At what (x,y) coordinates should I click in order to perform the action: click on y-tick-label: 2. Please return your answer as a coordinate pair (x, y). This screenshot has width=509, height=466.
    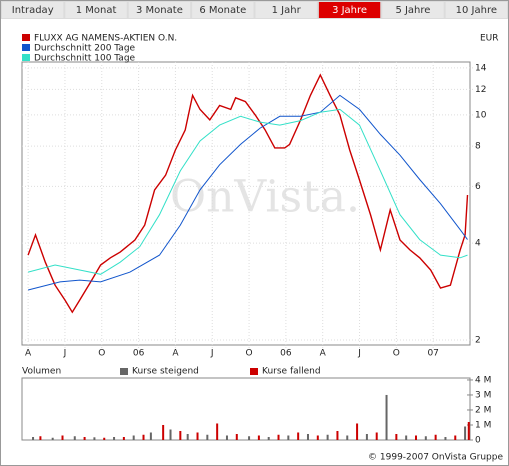
    Looking at the image, I should click on (478, 341).